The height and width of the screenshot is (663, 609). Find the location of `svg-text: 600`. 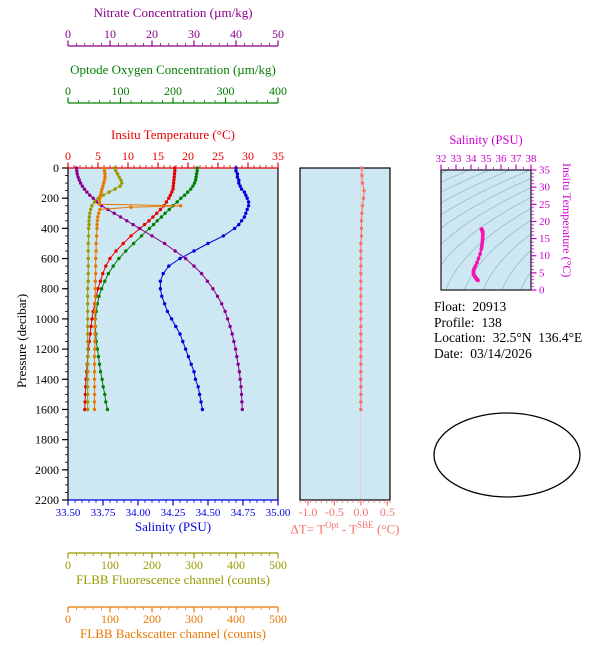

svg-text: 600 is located at coordinates (50, 259).